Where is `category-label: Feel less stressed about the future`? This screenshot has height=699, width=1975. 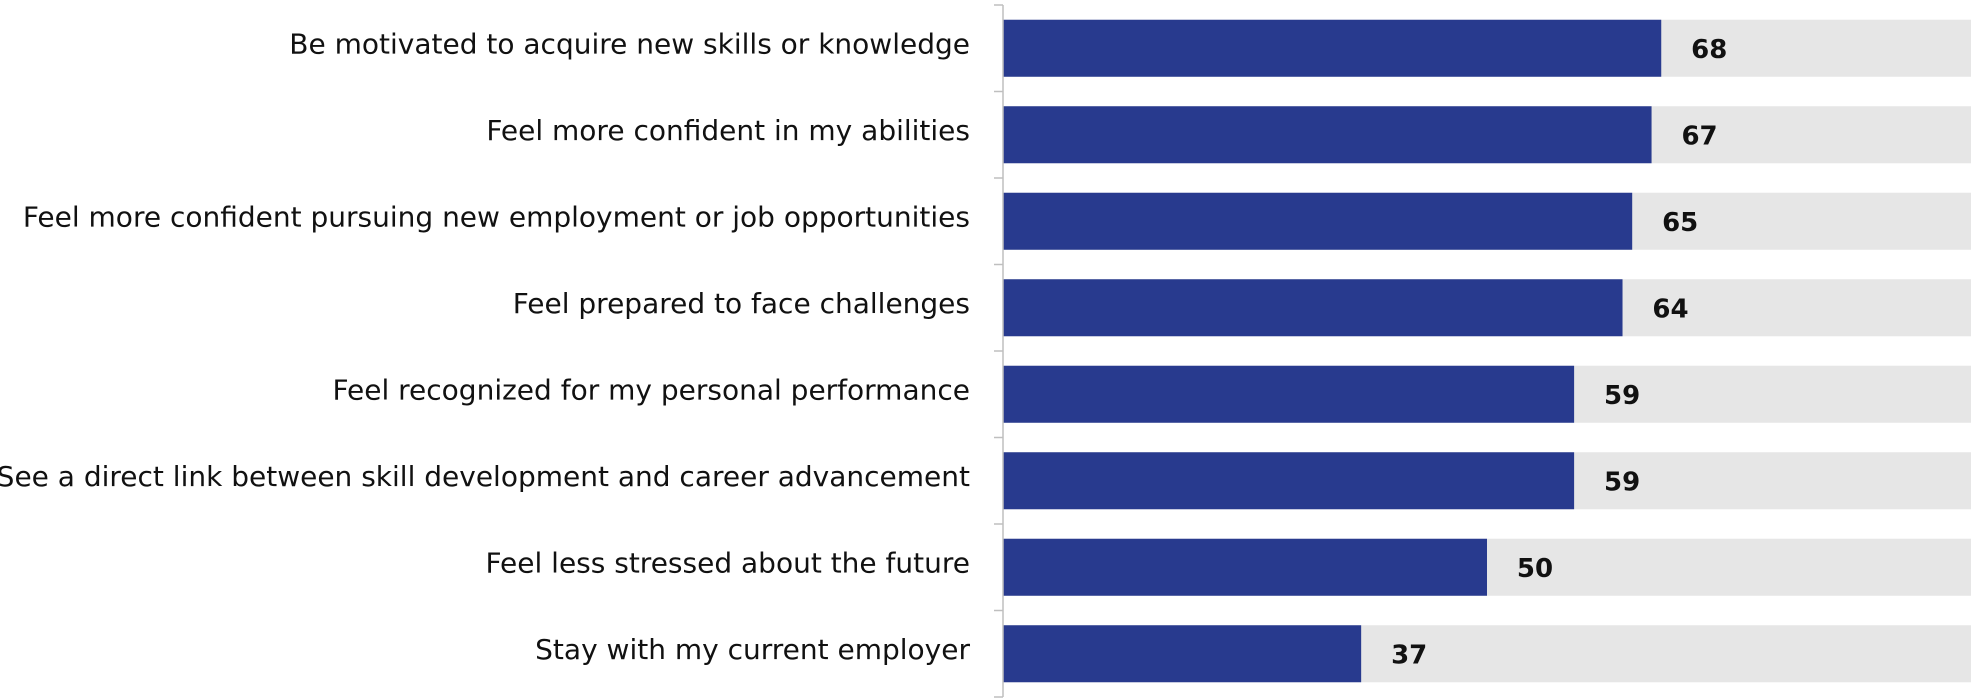 category-label: Feel less stressed about the future is located at coordinates (727, 562).